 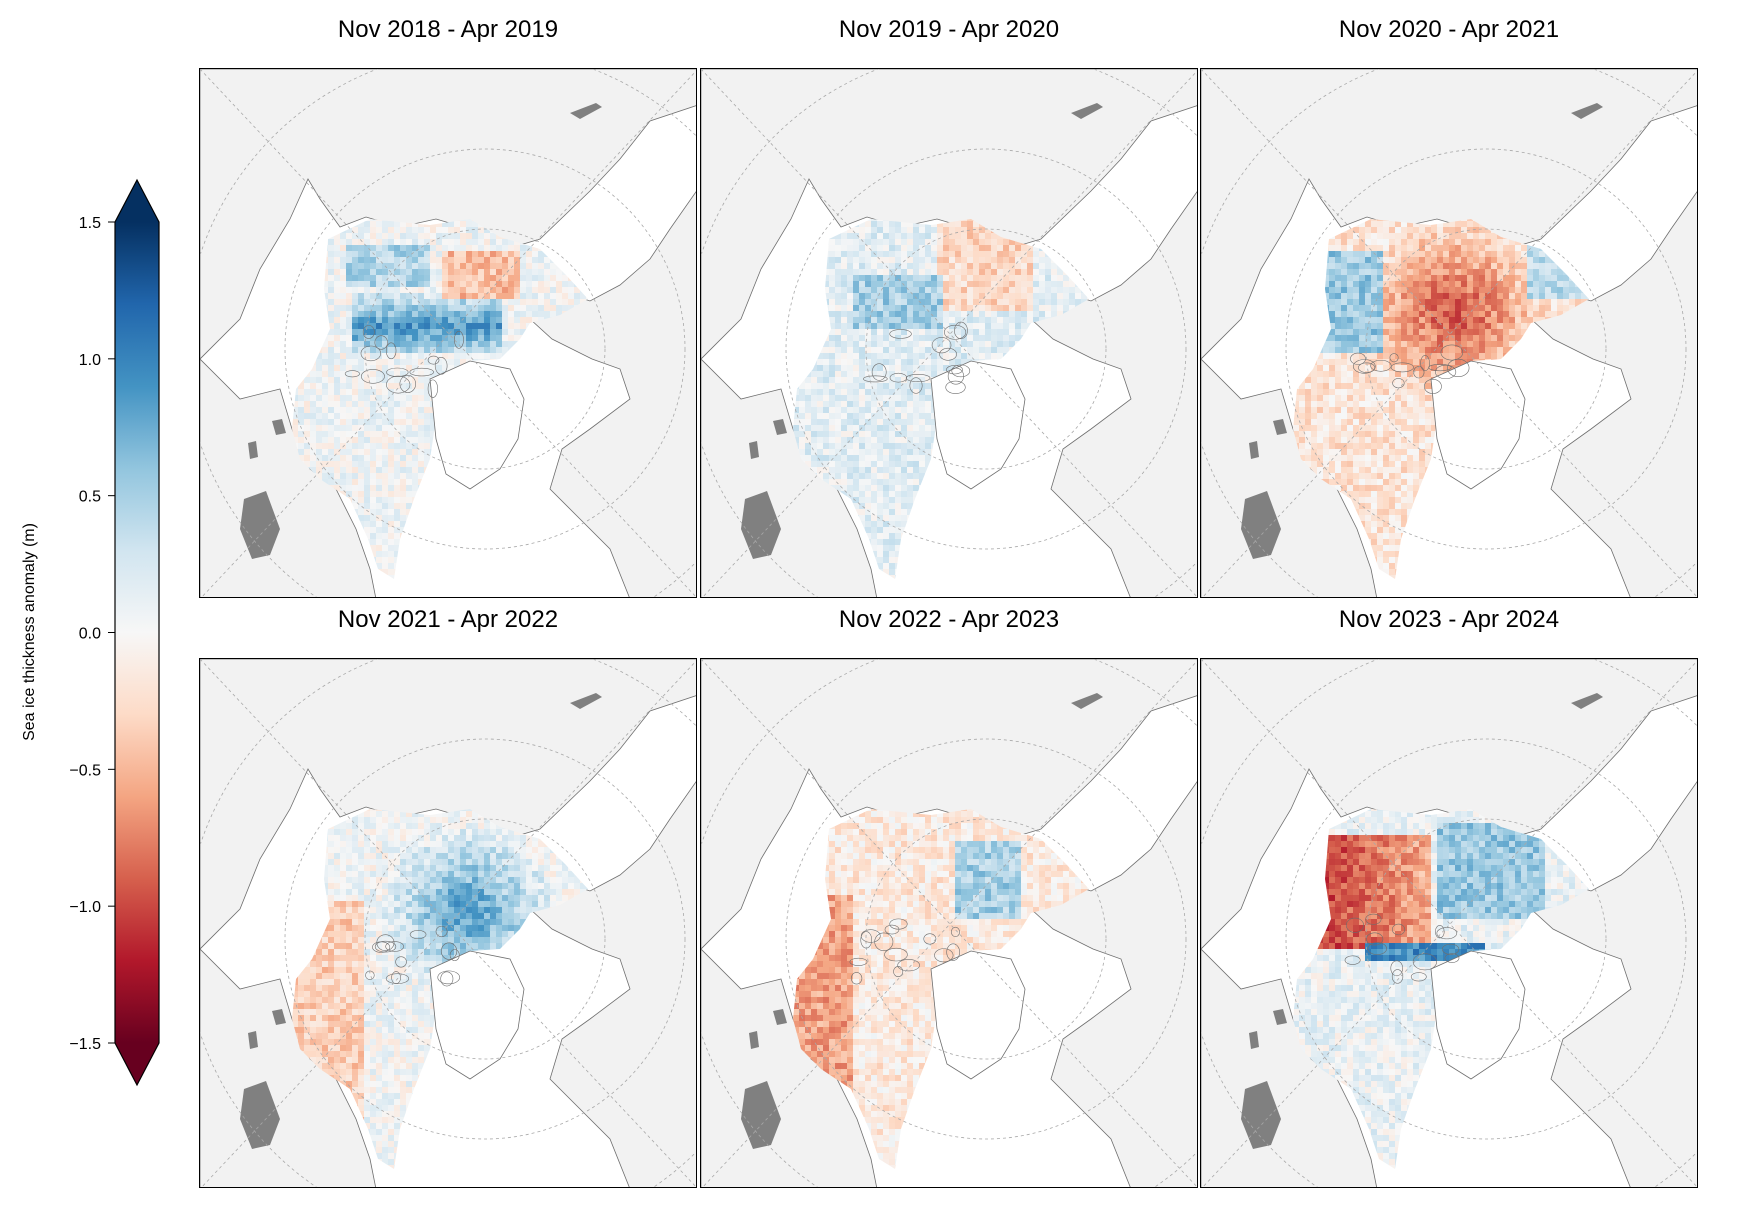 I want to click on panel-title-4: Nov 2021 - Apr 2022, so click(x=448, y=620).